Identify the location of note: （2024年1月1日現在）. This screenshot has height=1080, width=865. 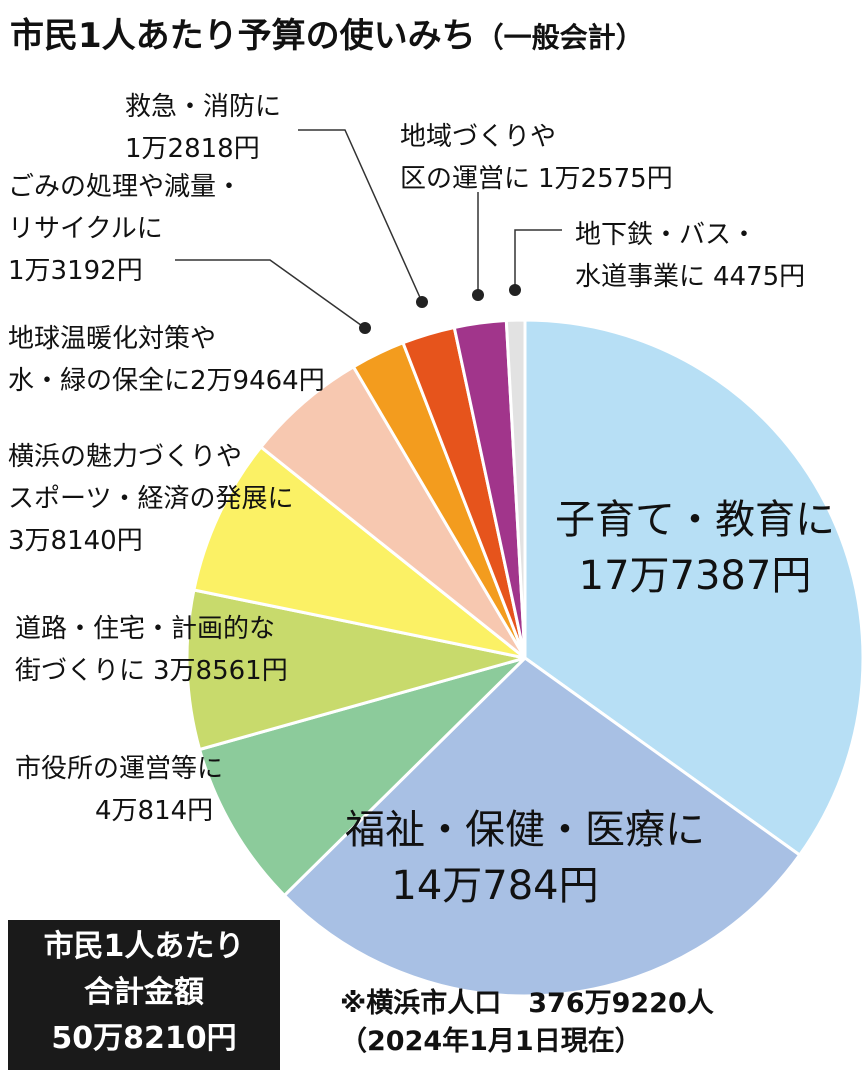
(491, 1041).